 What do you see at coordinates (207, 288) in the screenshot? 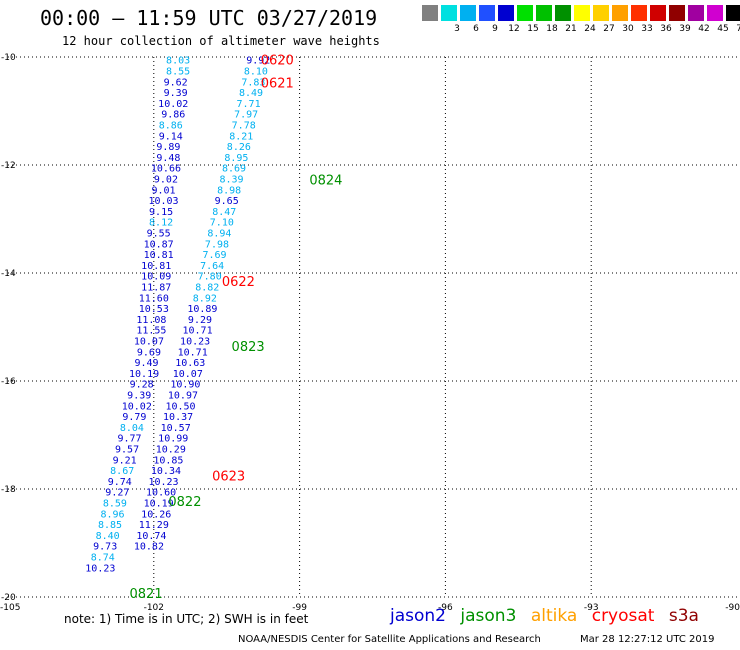
I see `swh-value: 8.82` at bounding box center [207, 288].